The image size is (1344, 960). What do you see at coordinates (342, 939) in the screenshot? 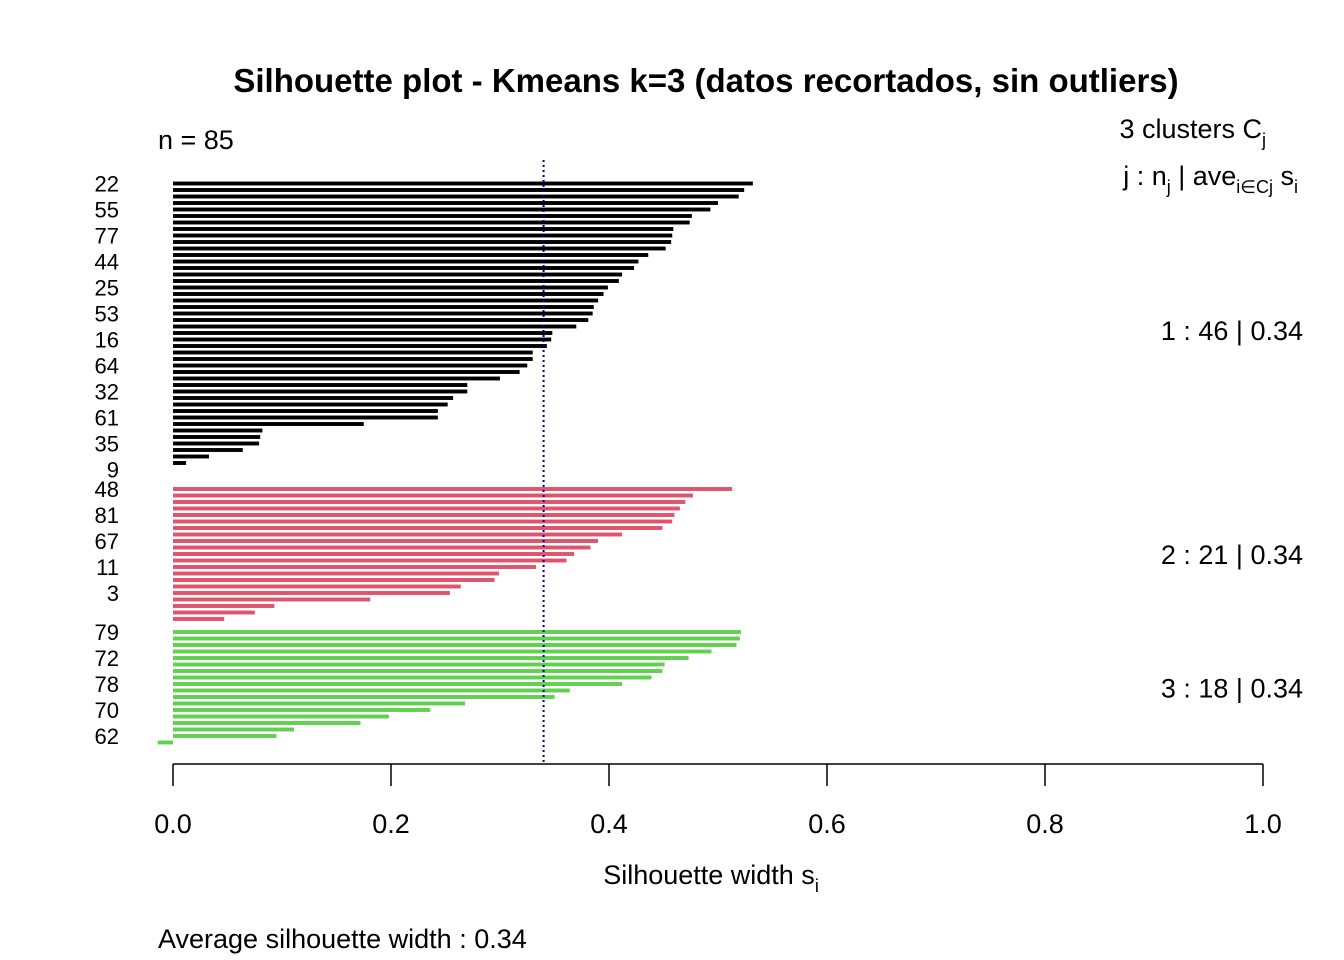
I see `average-silhouette-label: Average silhouette width : 0.34` at bounding box center [342, 939].